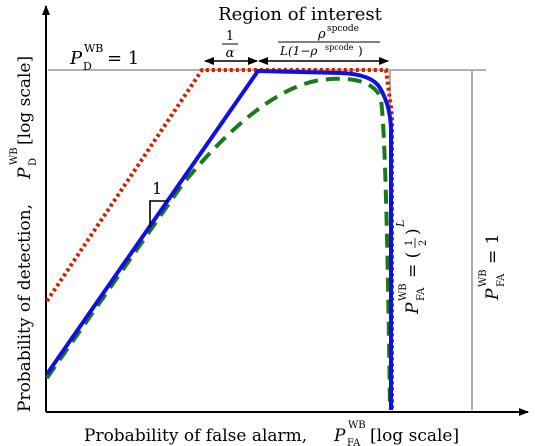 Image resolution: width=535 pixels, height=446 pixels. What do you see at coordinates (230, 53) in the screenshot?
I see `svg-text: α` at bounding box center [230, 53].